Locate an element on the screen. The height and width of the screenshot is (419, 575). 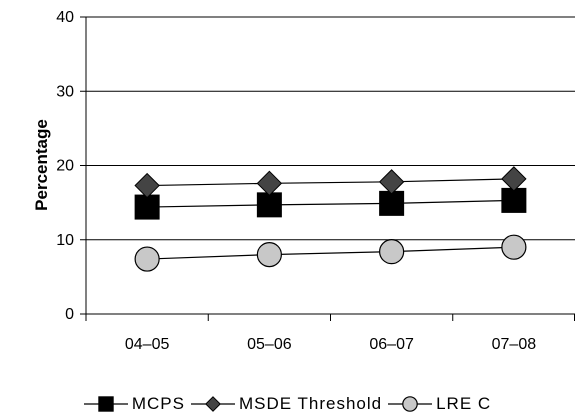
y-tick-label: 0 is located at coordinates (69, 314).